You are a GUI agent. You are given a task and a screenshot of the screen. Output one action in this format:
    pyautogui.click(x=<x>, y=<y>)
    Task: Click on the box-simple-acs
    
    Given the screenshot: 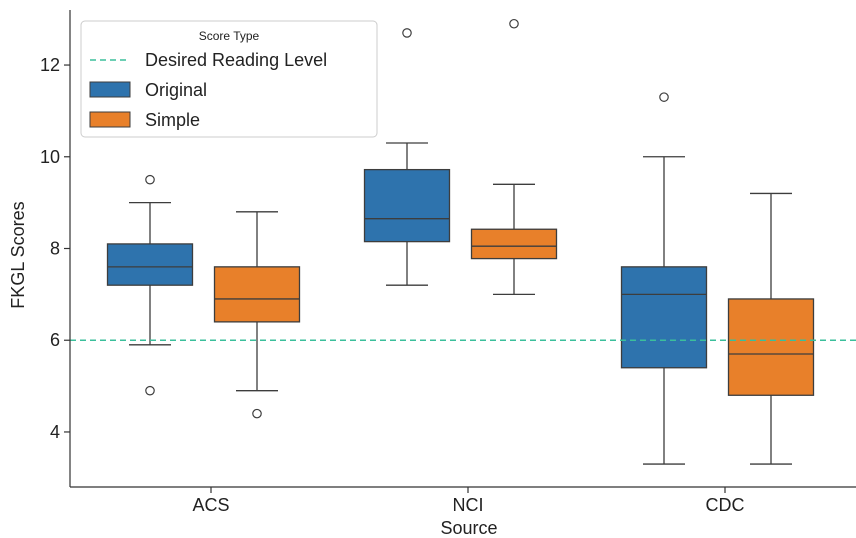 What is the action you would take?
    pyautogui.click(x=257, y=315)
    